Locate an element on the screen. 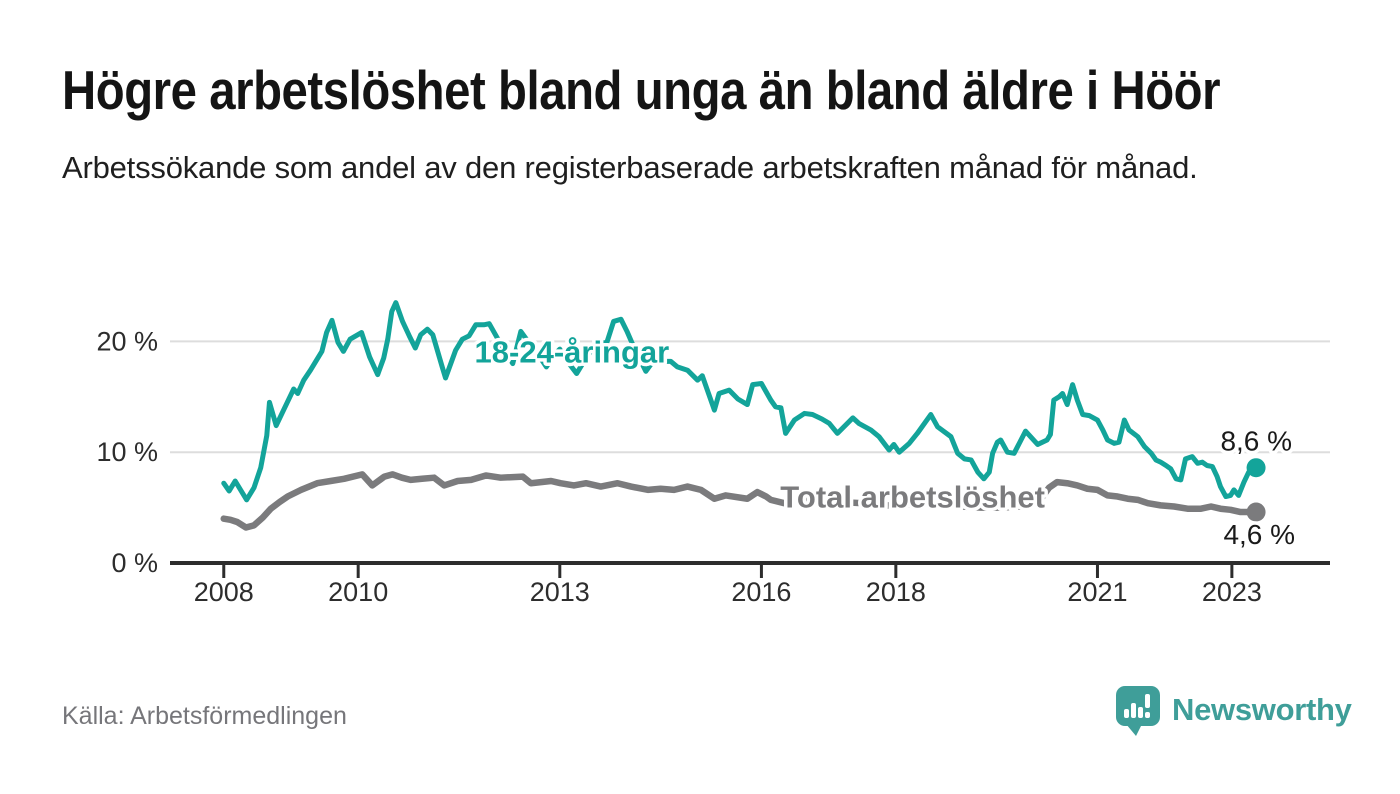 The image size is (1400, 794). x-tick-label: 2023 is located at coordinates (1232, 592).